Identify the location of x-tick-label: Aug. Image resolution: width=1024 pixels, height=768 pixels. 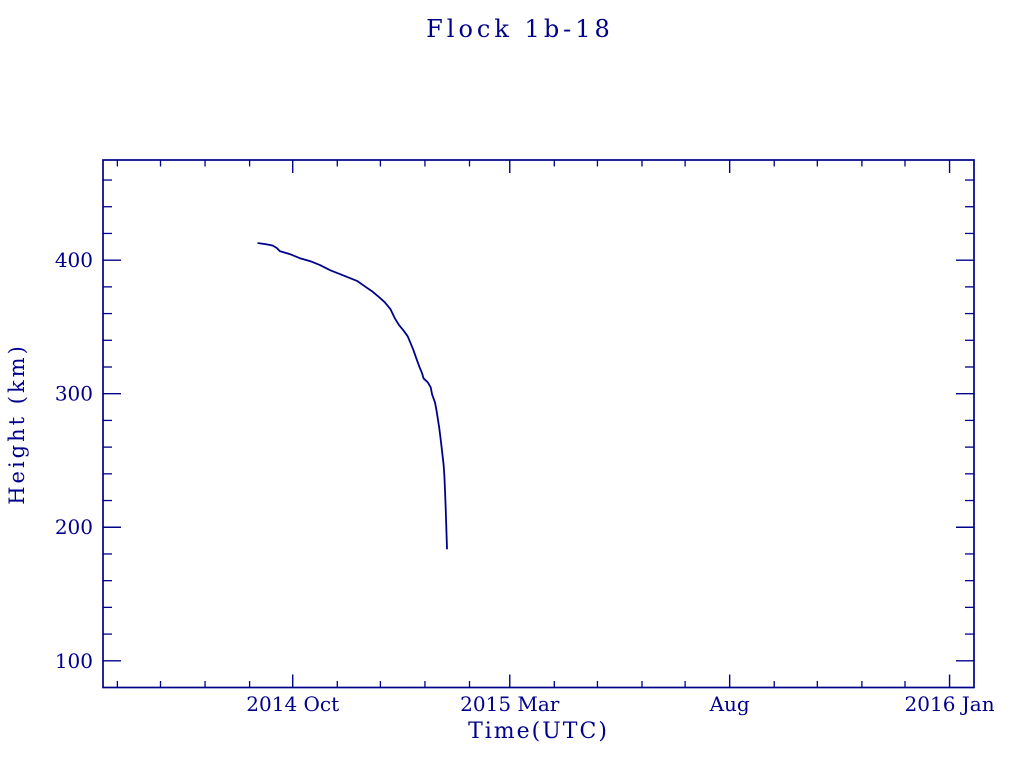
(729, 704).